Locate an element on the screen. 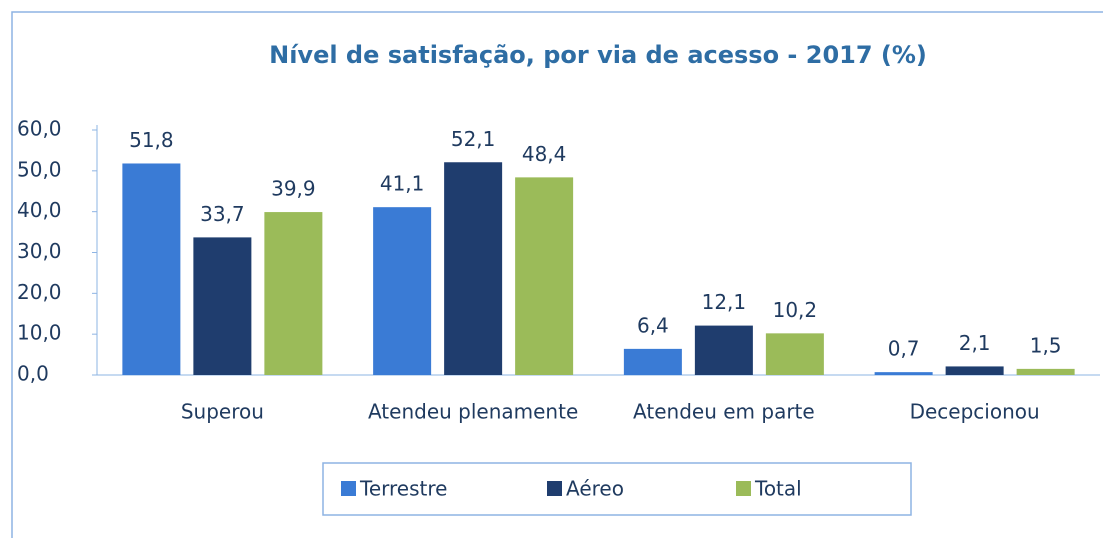  y-tick-label: 20,0 is located at coordinates (39, 292).